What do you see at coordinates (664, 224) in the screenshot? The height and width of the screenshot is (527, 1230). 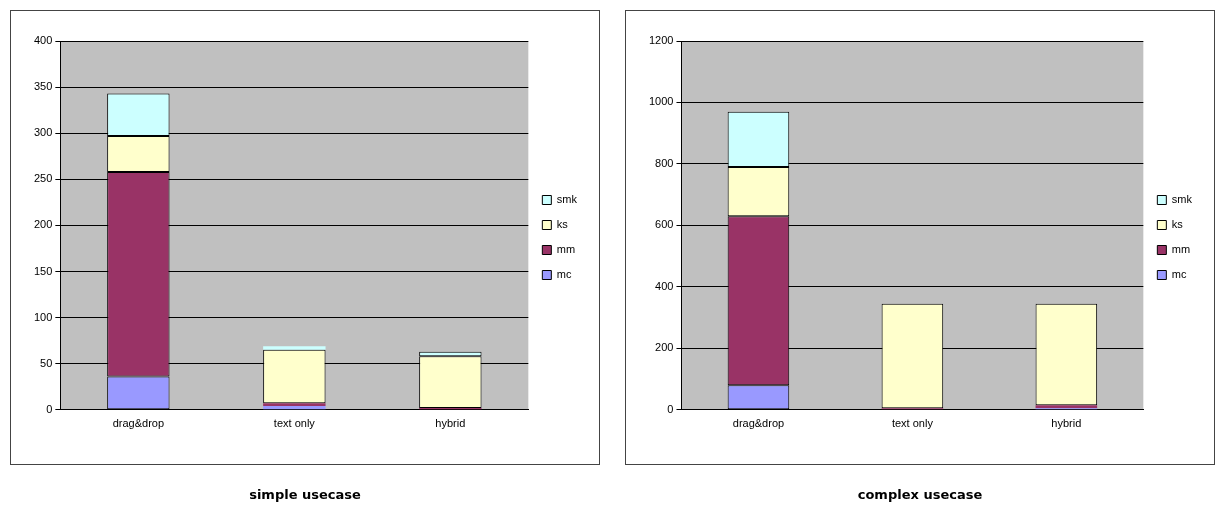 I see `y-tick-label: 600` at bounding box center [664, 224].